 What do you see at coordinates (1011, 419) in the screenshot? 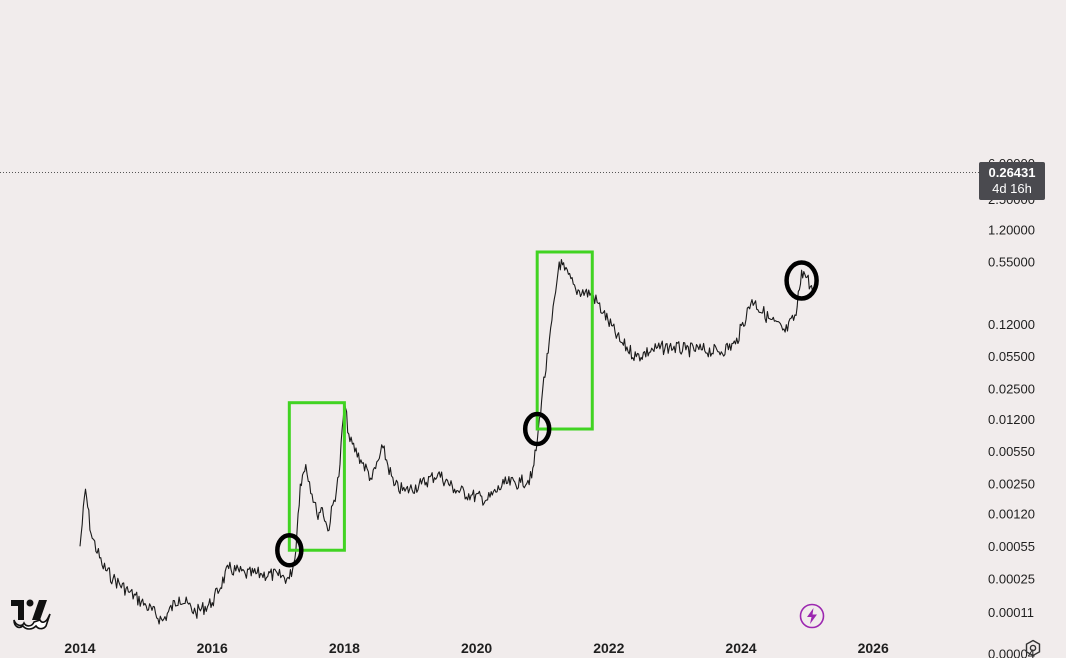
I see `y-tick-label: 0.01200` at bounding box center [1011, 419].